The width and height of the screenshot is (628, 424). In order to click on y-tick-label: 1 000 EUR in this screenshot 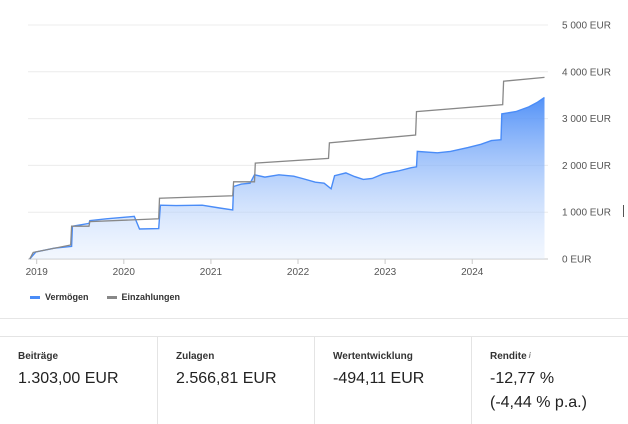, I will do `click(586, 213)`.